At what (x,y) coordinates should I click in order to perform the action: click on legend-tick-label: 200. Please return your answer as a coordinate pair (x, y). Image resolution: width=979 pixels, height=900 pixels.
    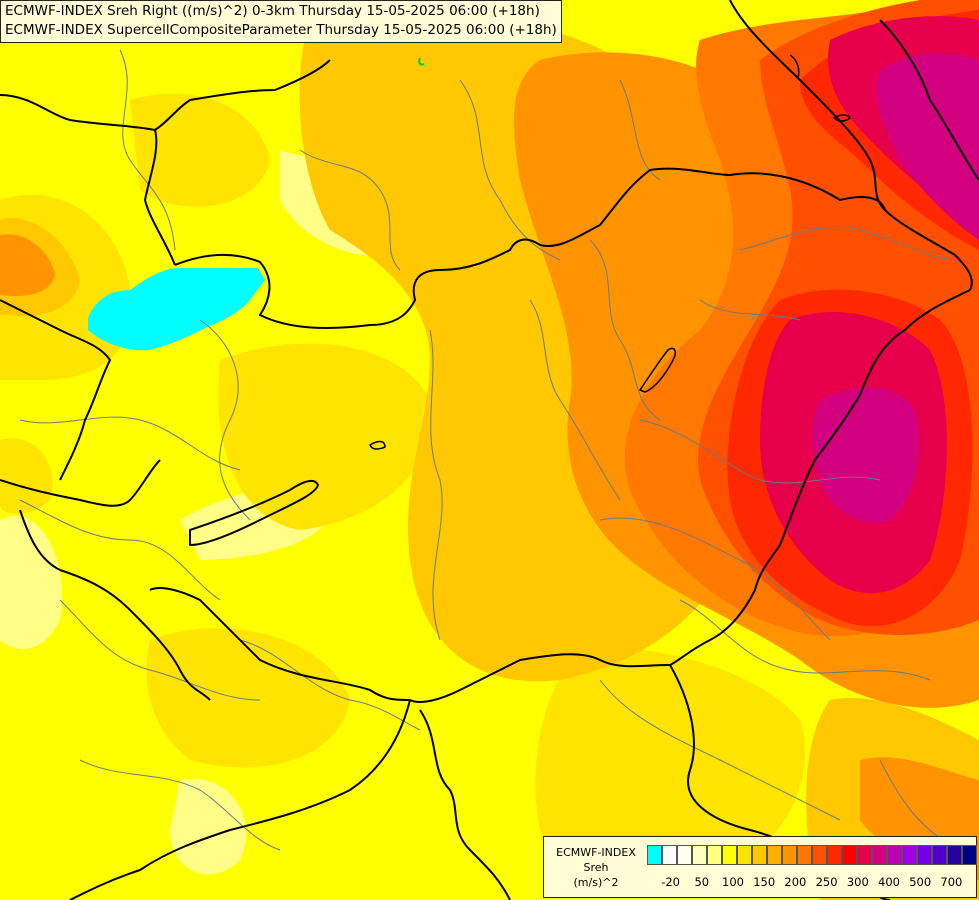
    Looking at the image, I should click on (795, 882).